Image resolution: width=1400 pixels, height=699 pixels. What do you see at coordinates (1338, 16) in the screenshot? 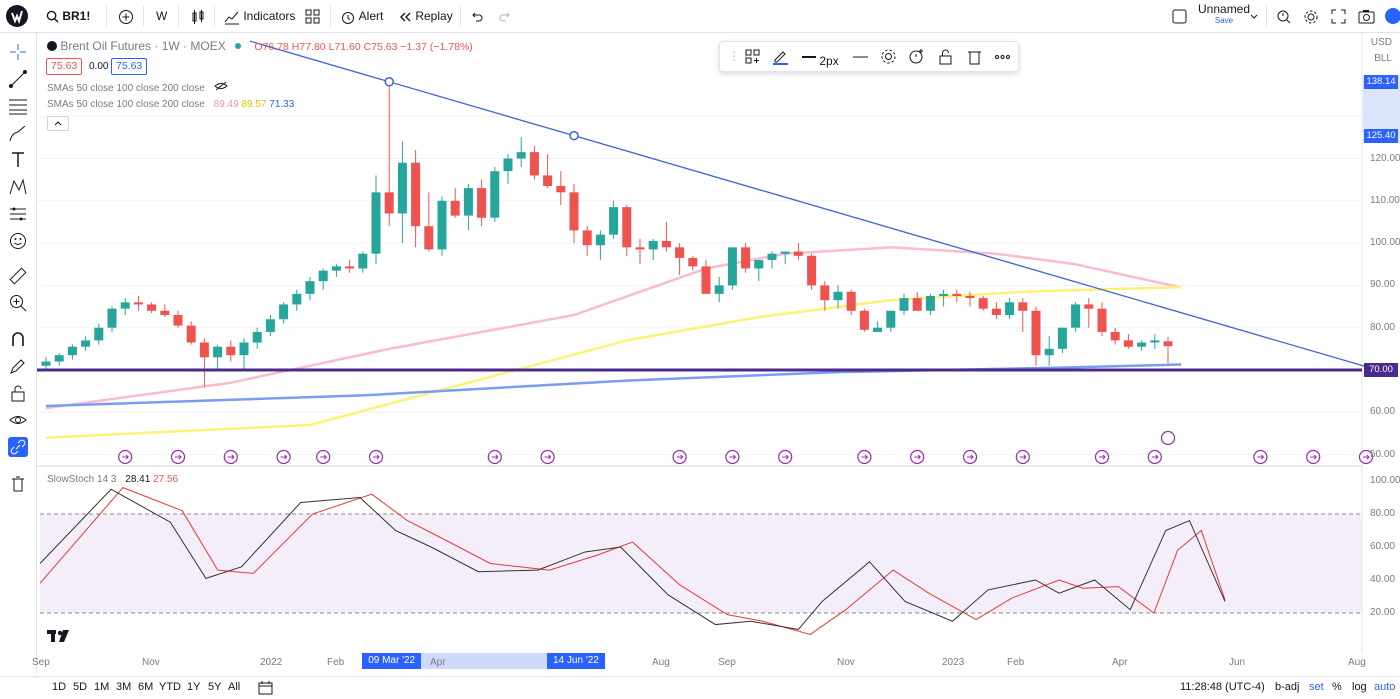
I see `fullscreen-button` at bounding box center [1338, 16].